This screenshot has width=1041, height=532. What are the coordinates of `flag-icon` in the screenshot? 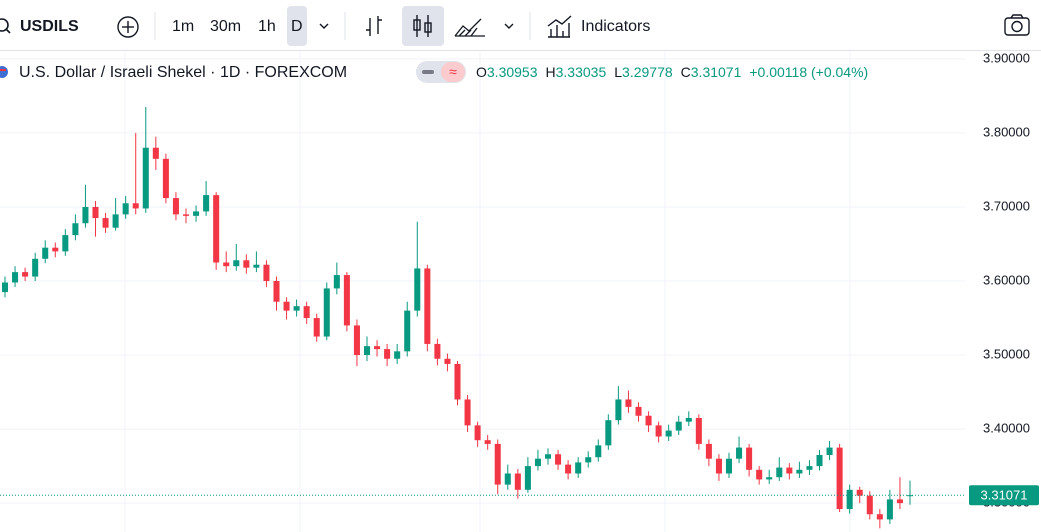 It's located at (4, 72).